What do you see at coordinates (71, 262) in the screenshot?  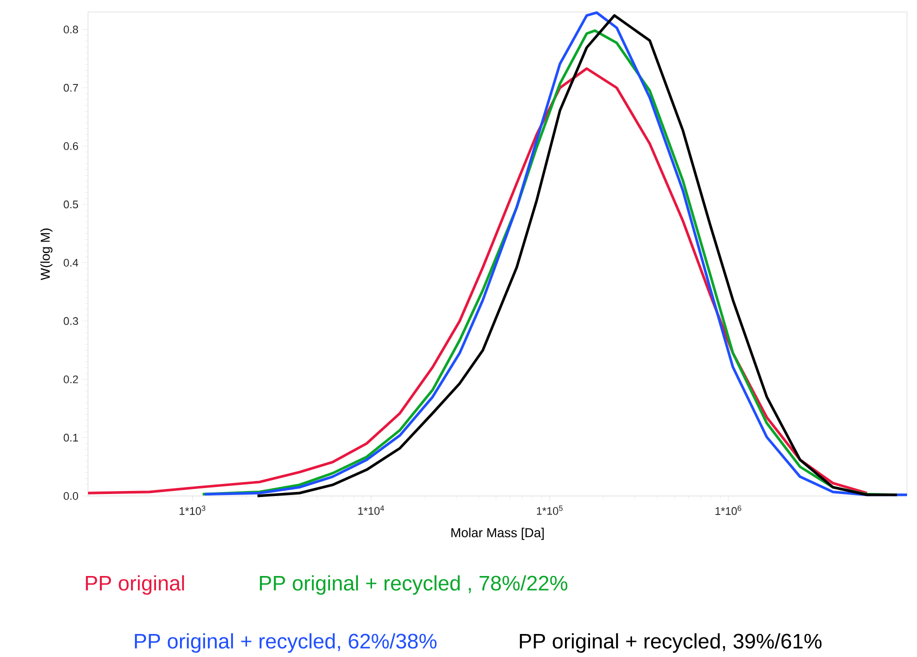 I see `y-tick-label: 0.4` at bounding box center [71, 262].